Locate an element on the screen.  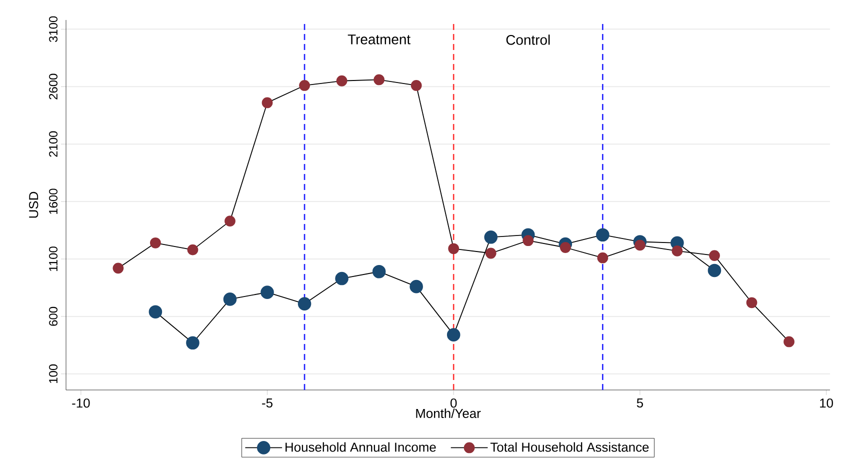
legend-label: Total Household Assistance is located at coordinates (569, 447).